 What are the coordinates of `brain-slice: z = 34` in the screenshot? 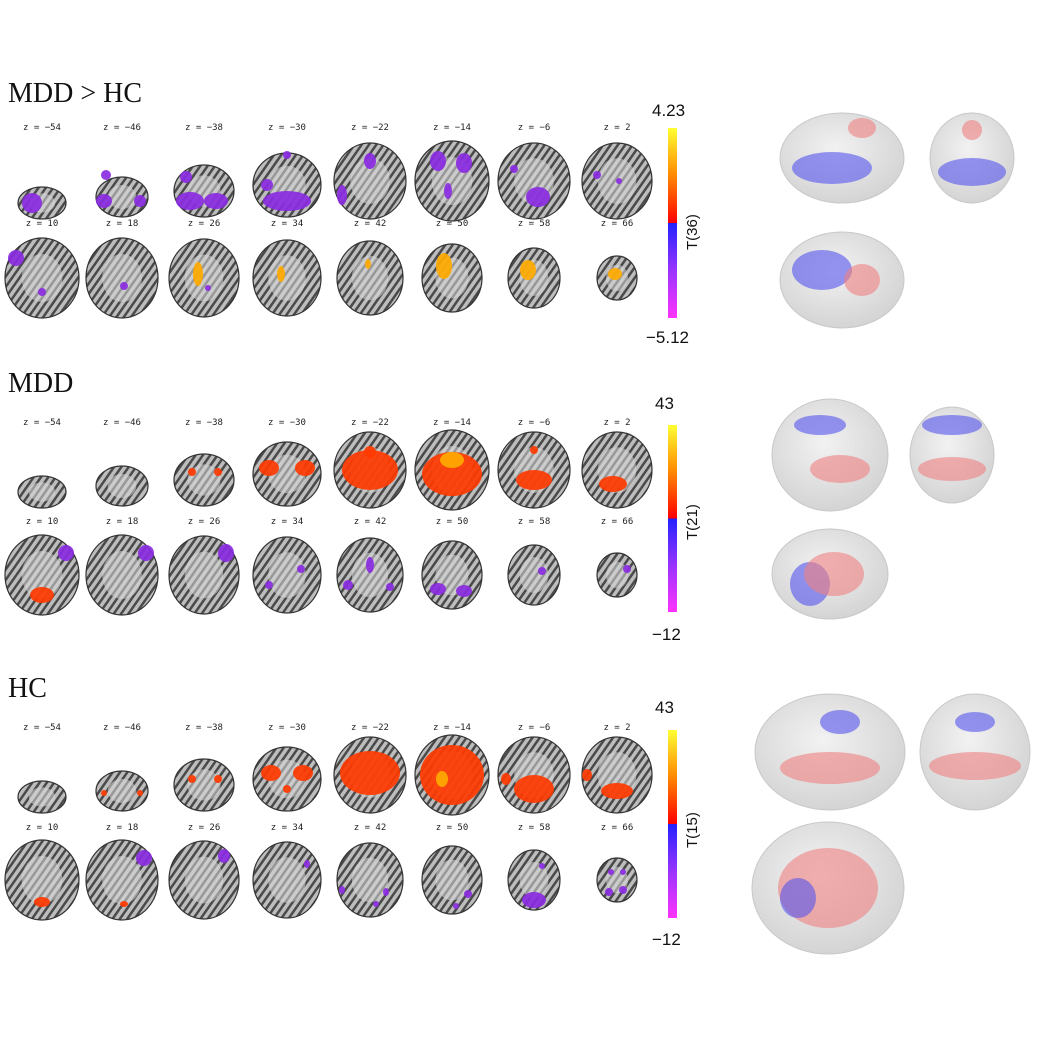 It's located at (287, 268).